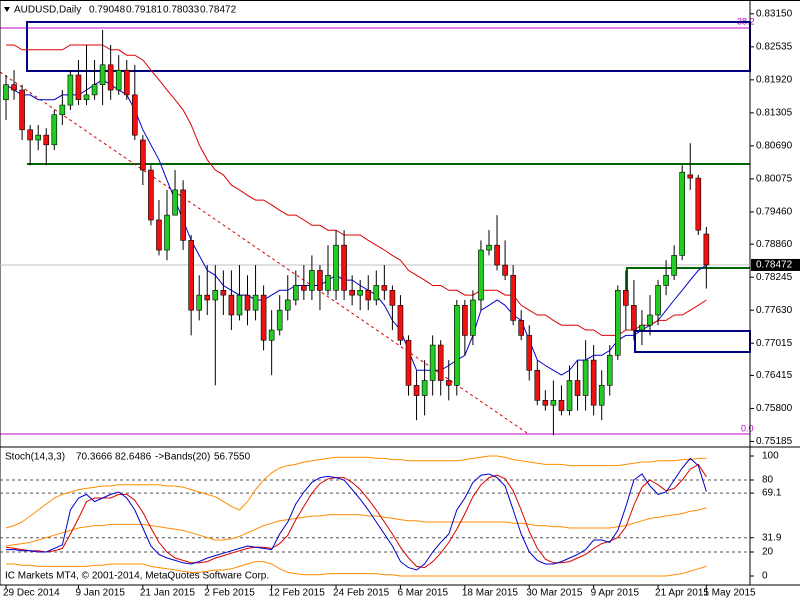 This screenshot has width=800, height=600. What do you see at coordinates (31, 593) in the screenshot?
I see `x-tick-label: 29 Dec 2014` at bounding box center [31, 593].